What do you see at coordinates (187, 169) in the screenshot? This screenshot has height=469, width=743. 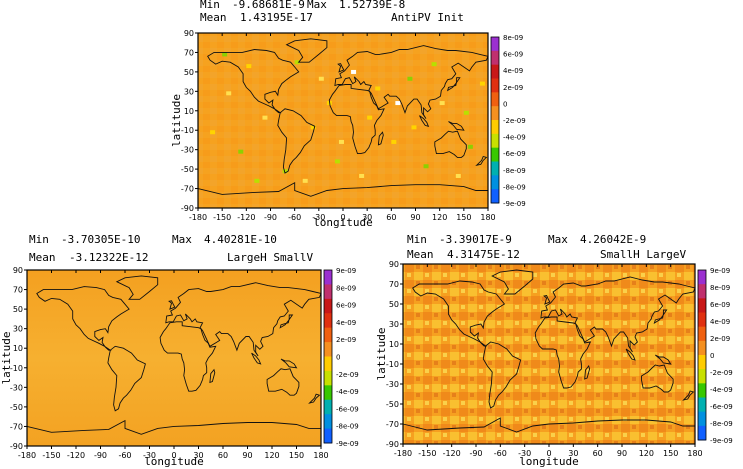 I see `y-tick-label: -50` at bounding box center [187, 169].